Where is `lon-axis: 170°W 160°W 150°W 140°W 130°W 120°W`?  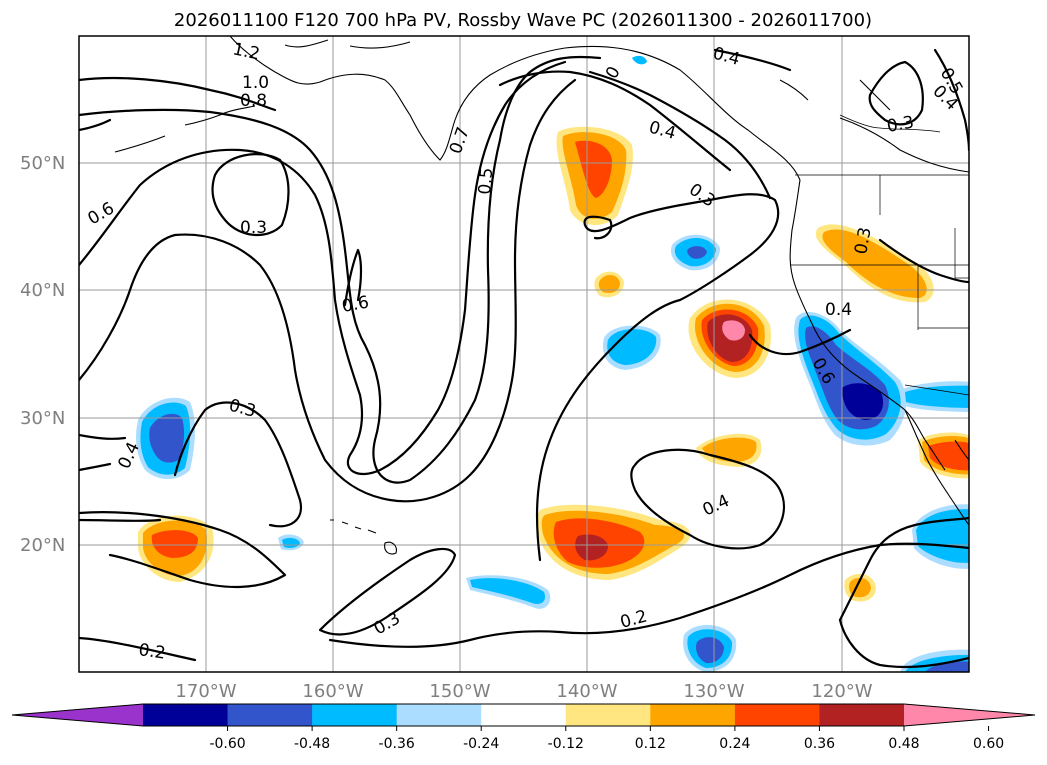
lon-axis: 170°W 160°W 150°W 140°W 130°W 120°W is located at coordinates (523, 691).